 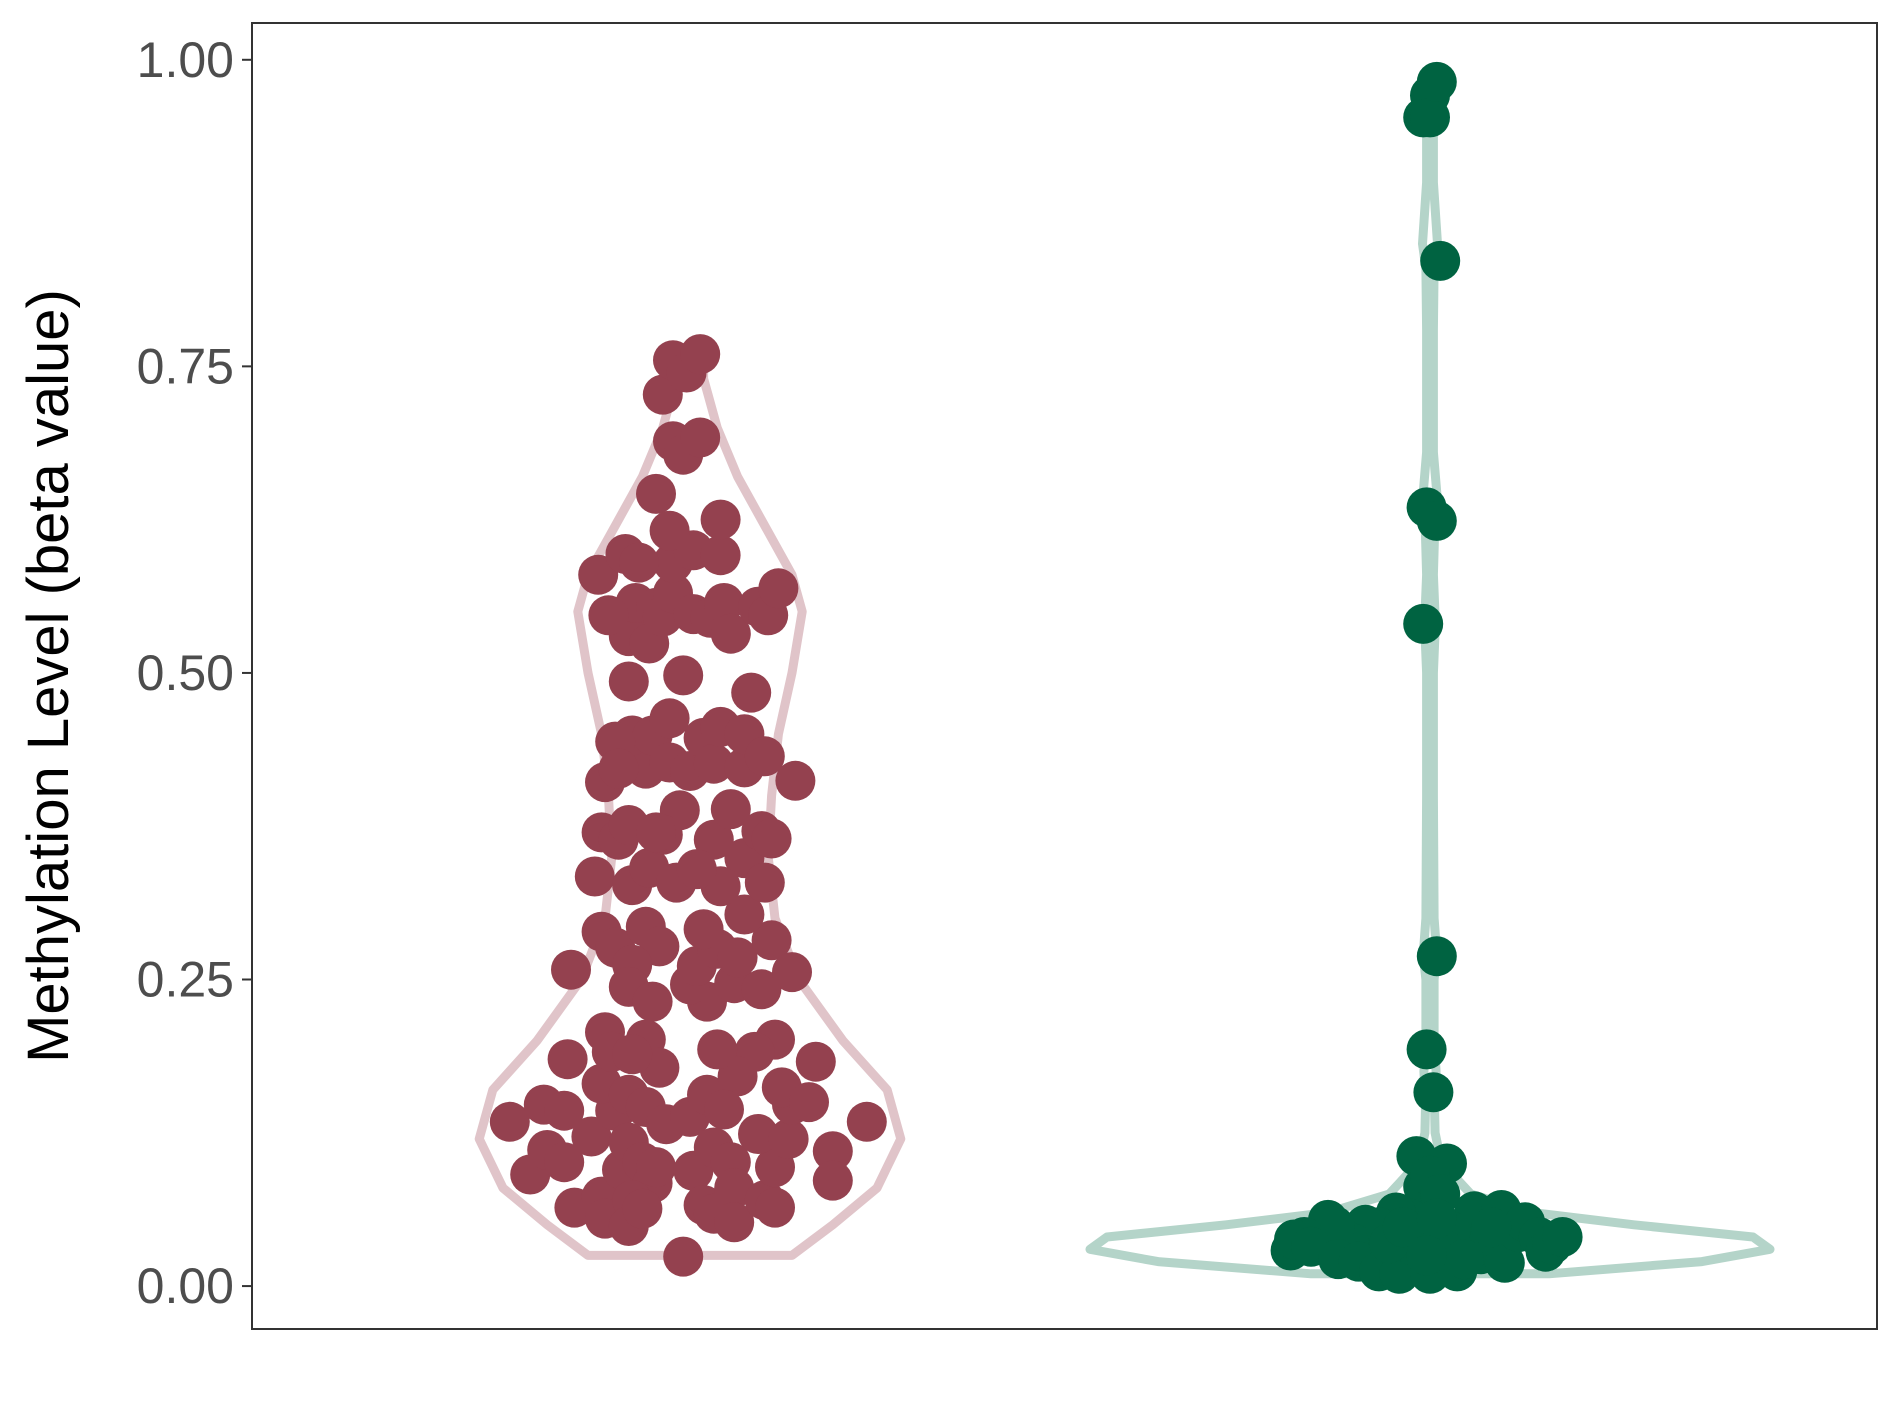 What do you see at coordinates (185, 60) in the screenshot?
I see `y-tick-label: 1.00` at bounding box center [185, 60].